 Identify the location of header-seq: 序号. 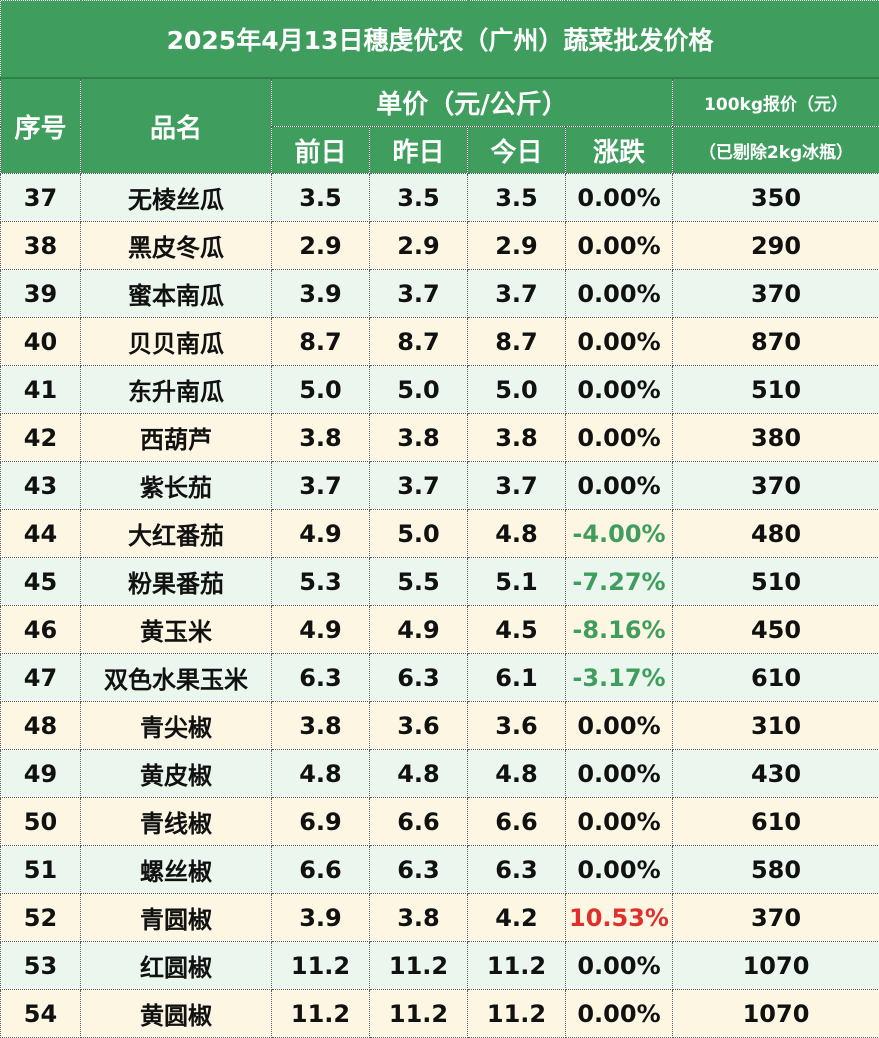
(41, 126).